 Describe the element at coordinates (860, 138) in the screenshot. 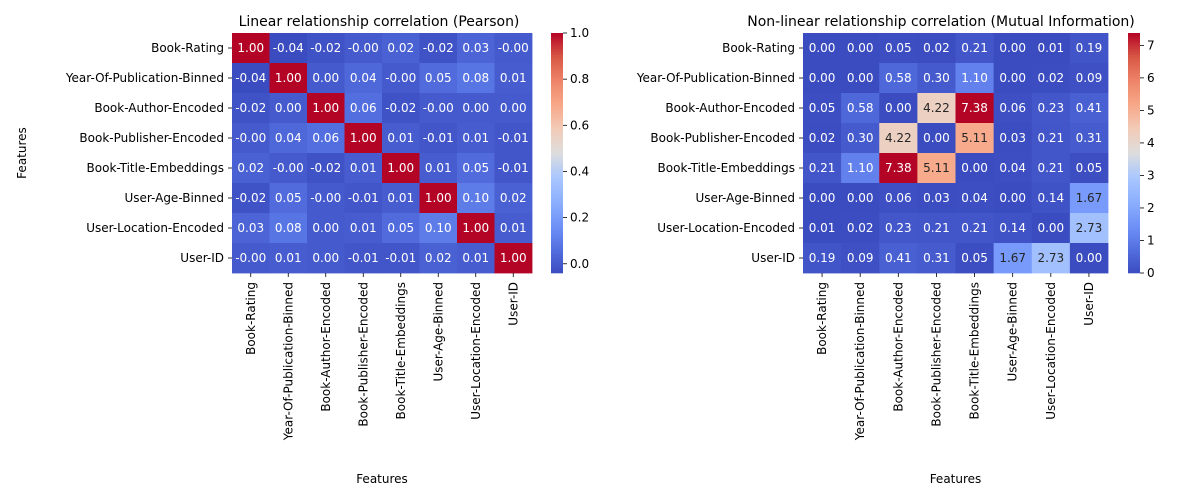

I see `cell-value-label: 0.30` at that location.